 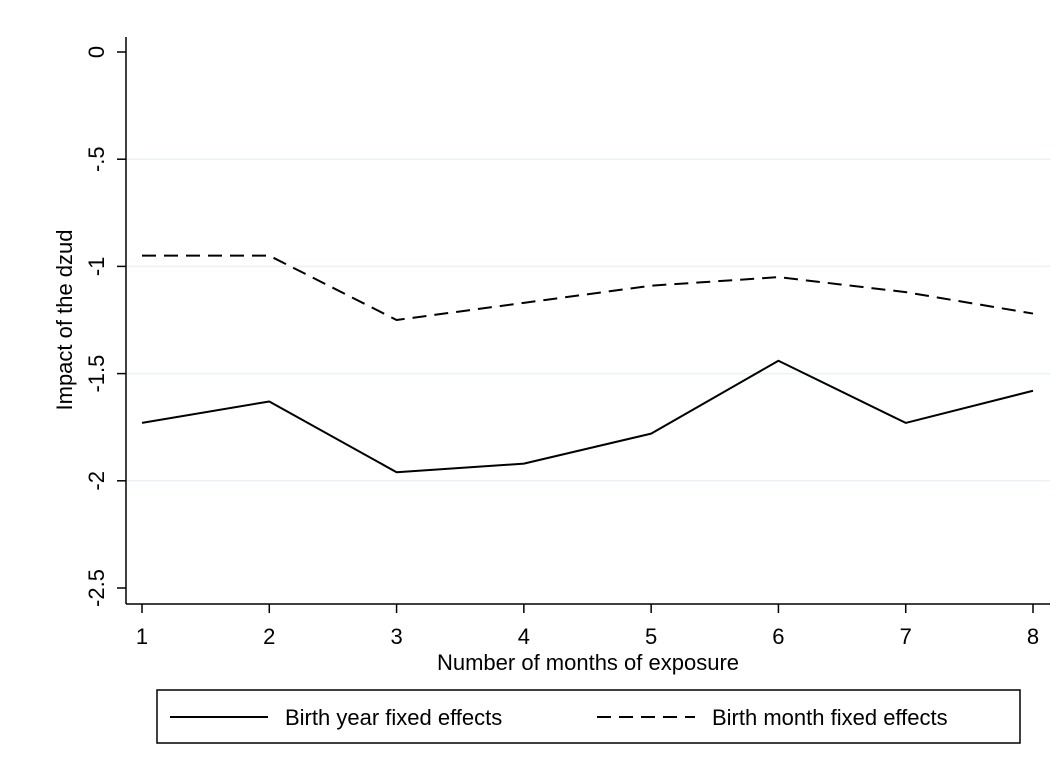 What do you see at coordinates (906, 636) in the screenshot?
I see `x-tick-label: 7` at bounding box center [906, 636].